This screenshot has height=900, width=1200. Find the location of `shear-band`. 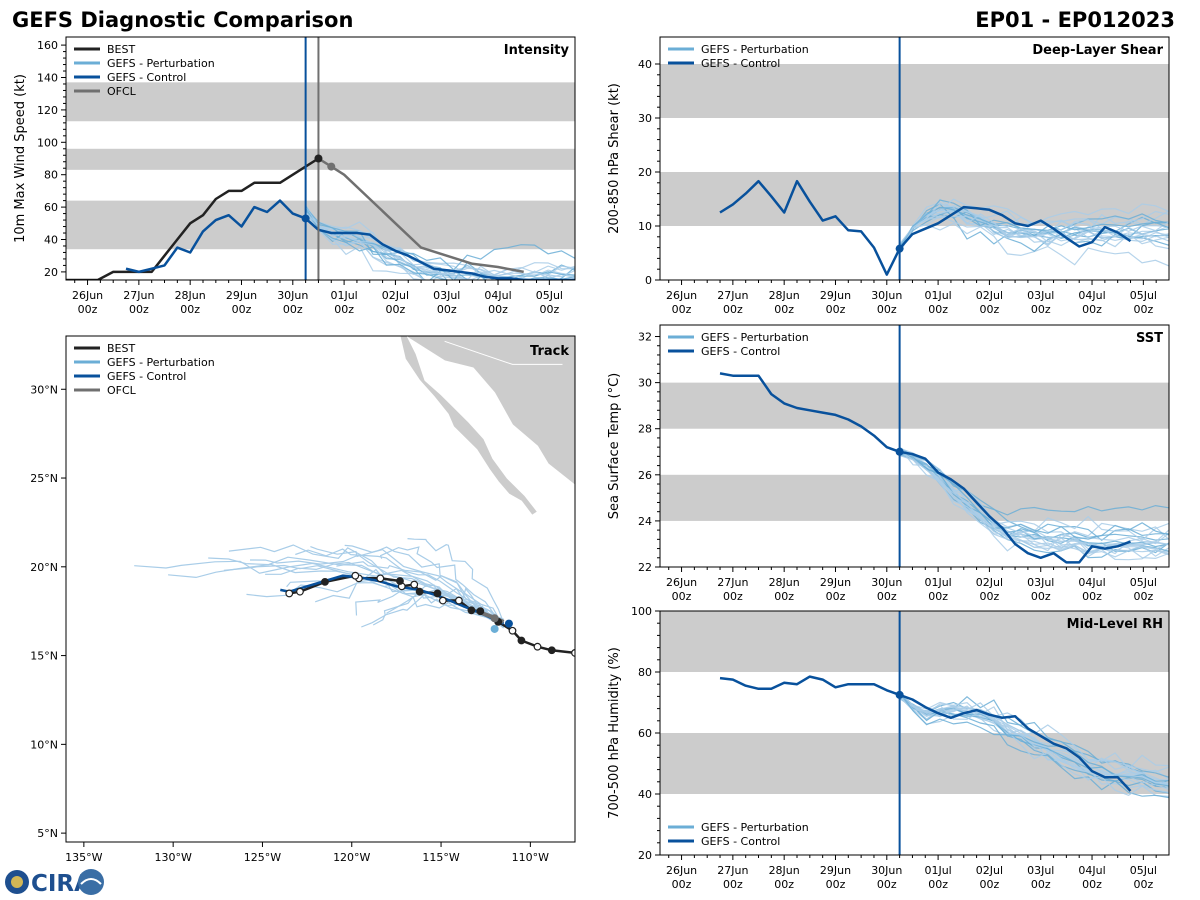

shear-band is located at coordinates (914, 199).